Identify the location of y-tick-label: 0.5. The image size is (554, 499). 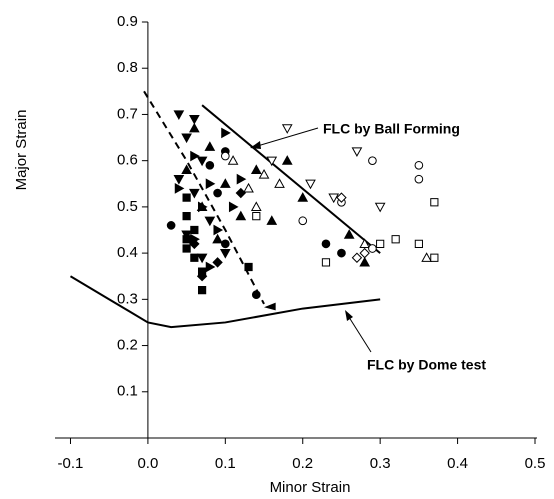
(127, 206).